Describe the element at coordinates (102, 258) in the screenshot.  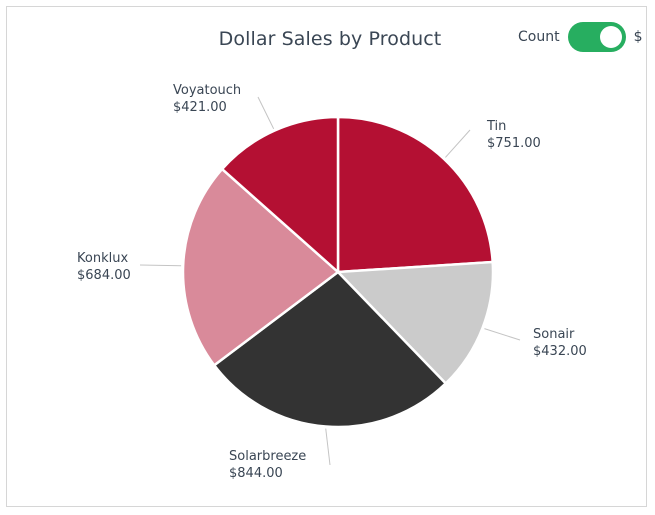
I see `slice-label-konklux: Konklux` at that location.